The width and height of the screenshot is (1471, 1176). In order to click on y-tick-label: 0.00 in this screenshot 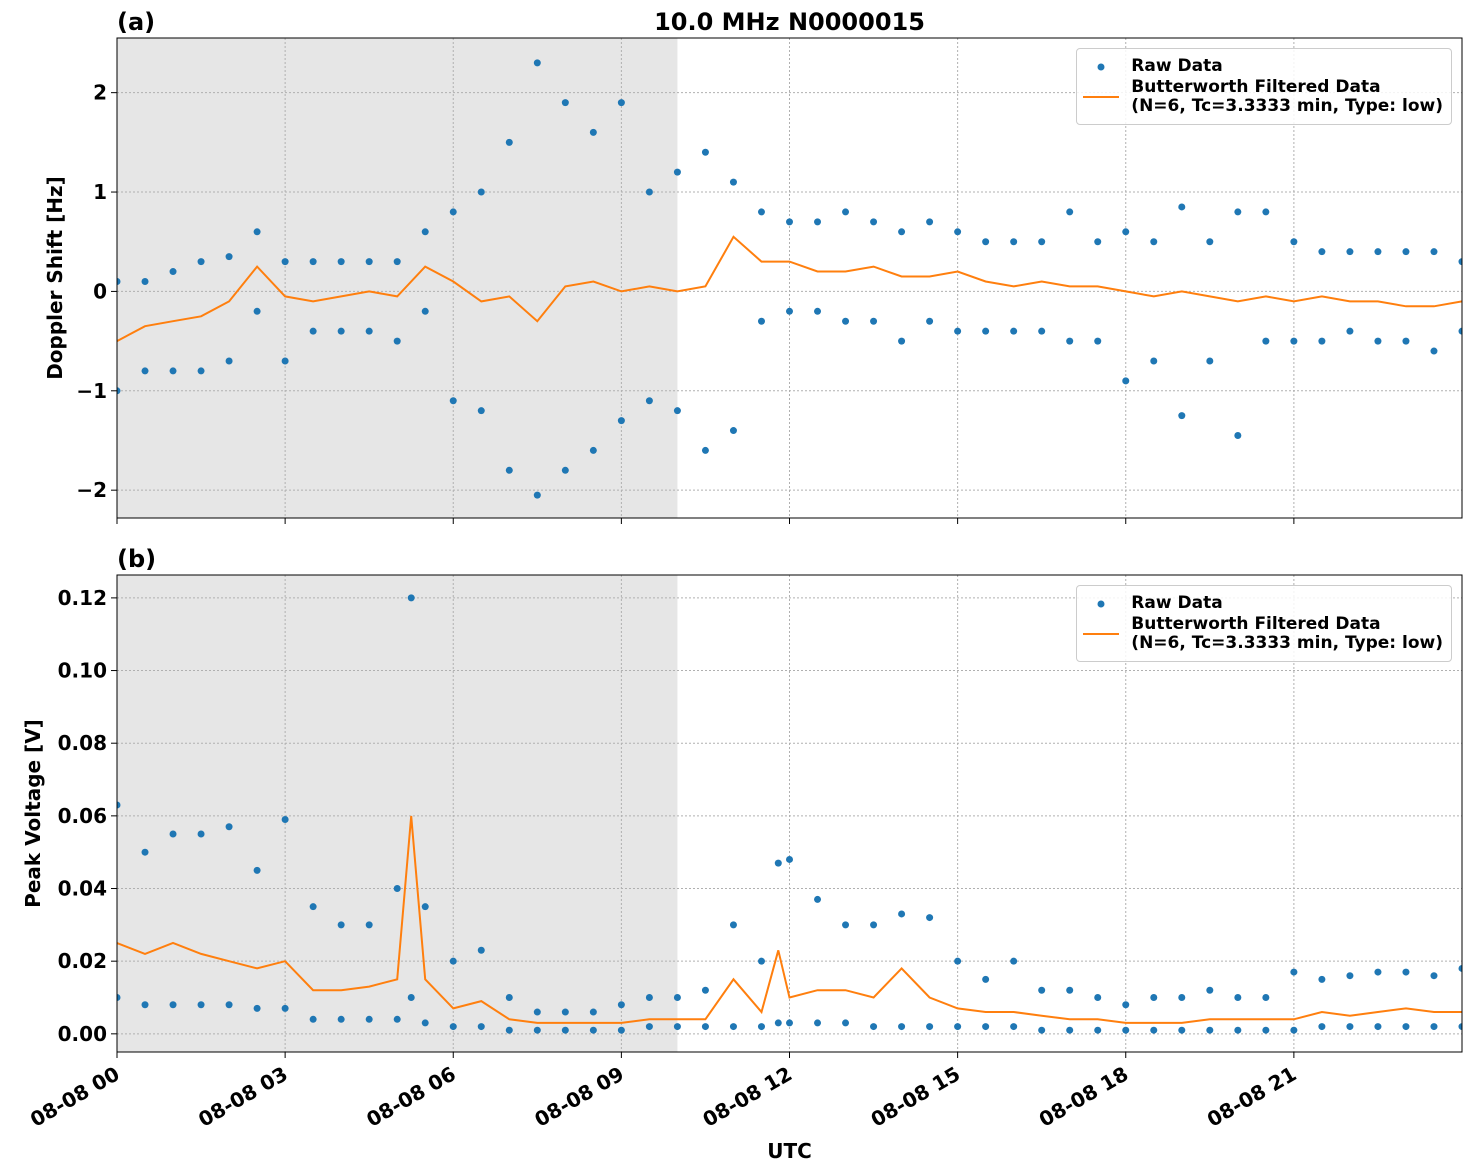, I will do `click(82, 1034)`.